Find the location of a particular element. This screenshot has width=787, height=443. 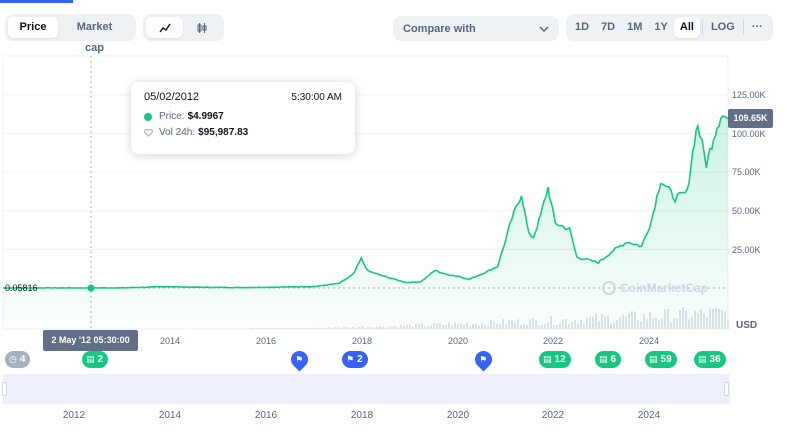

hover-point is located at coordinates (91, 288).